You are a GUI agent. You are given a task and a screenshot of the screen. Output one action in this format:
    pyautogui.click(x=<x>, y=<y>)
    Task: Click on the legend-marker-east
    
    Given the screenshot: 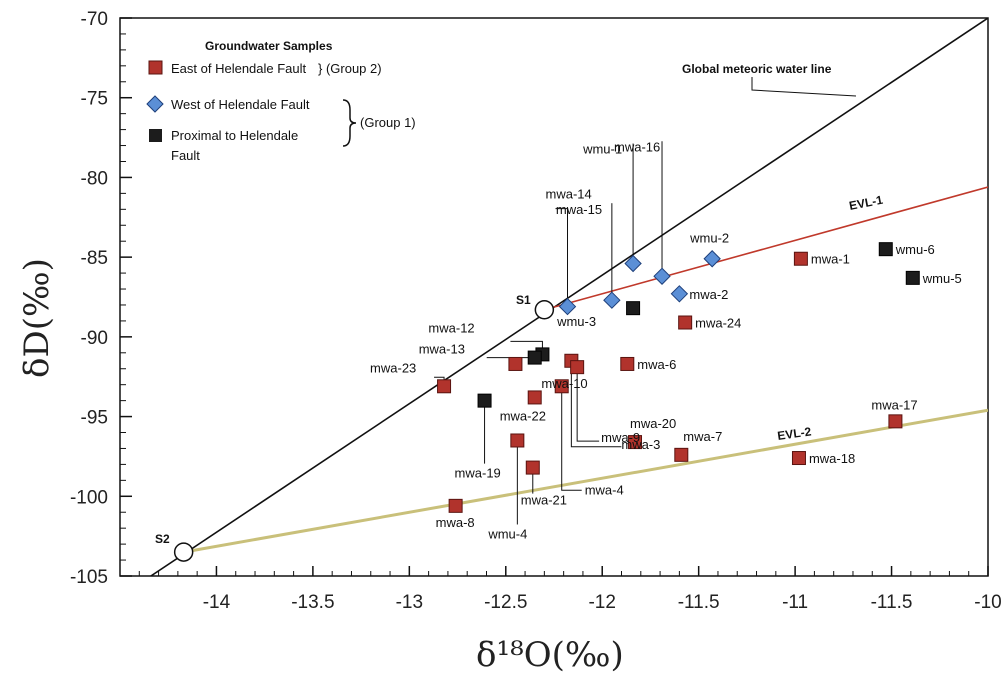 What is the action you would take?
    pyautogui.click(x=155, y=67)
    